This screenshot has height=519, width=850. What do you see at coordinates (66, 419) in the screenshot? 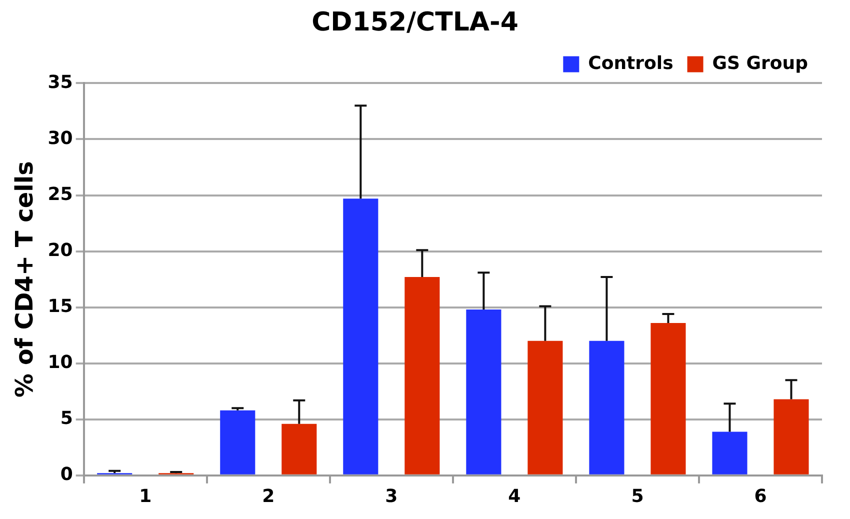
I see `y-tick-label: 5` at bounding box center [66, 419].